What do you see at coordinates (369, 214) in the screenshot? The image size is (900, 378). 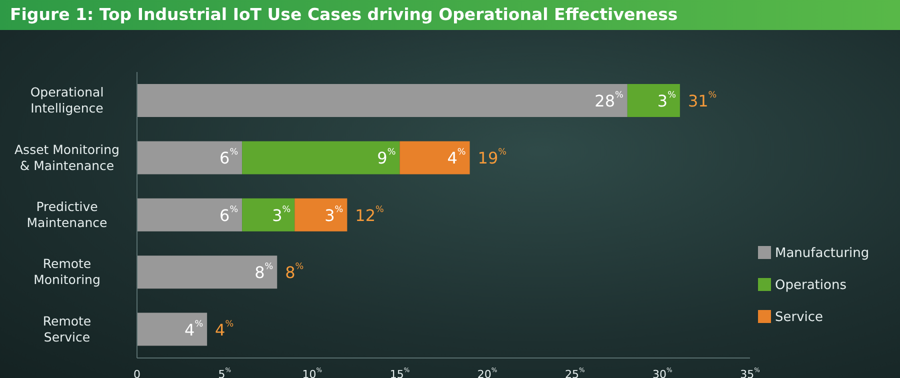 I see `total-label: 12$^{%}$` at bounding box center [369, 214].